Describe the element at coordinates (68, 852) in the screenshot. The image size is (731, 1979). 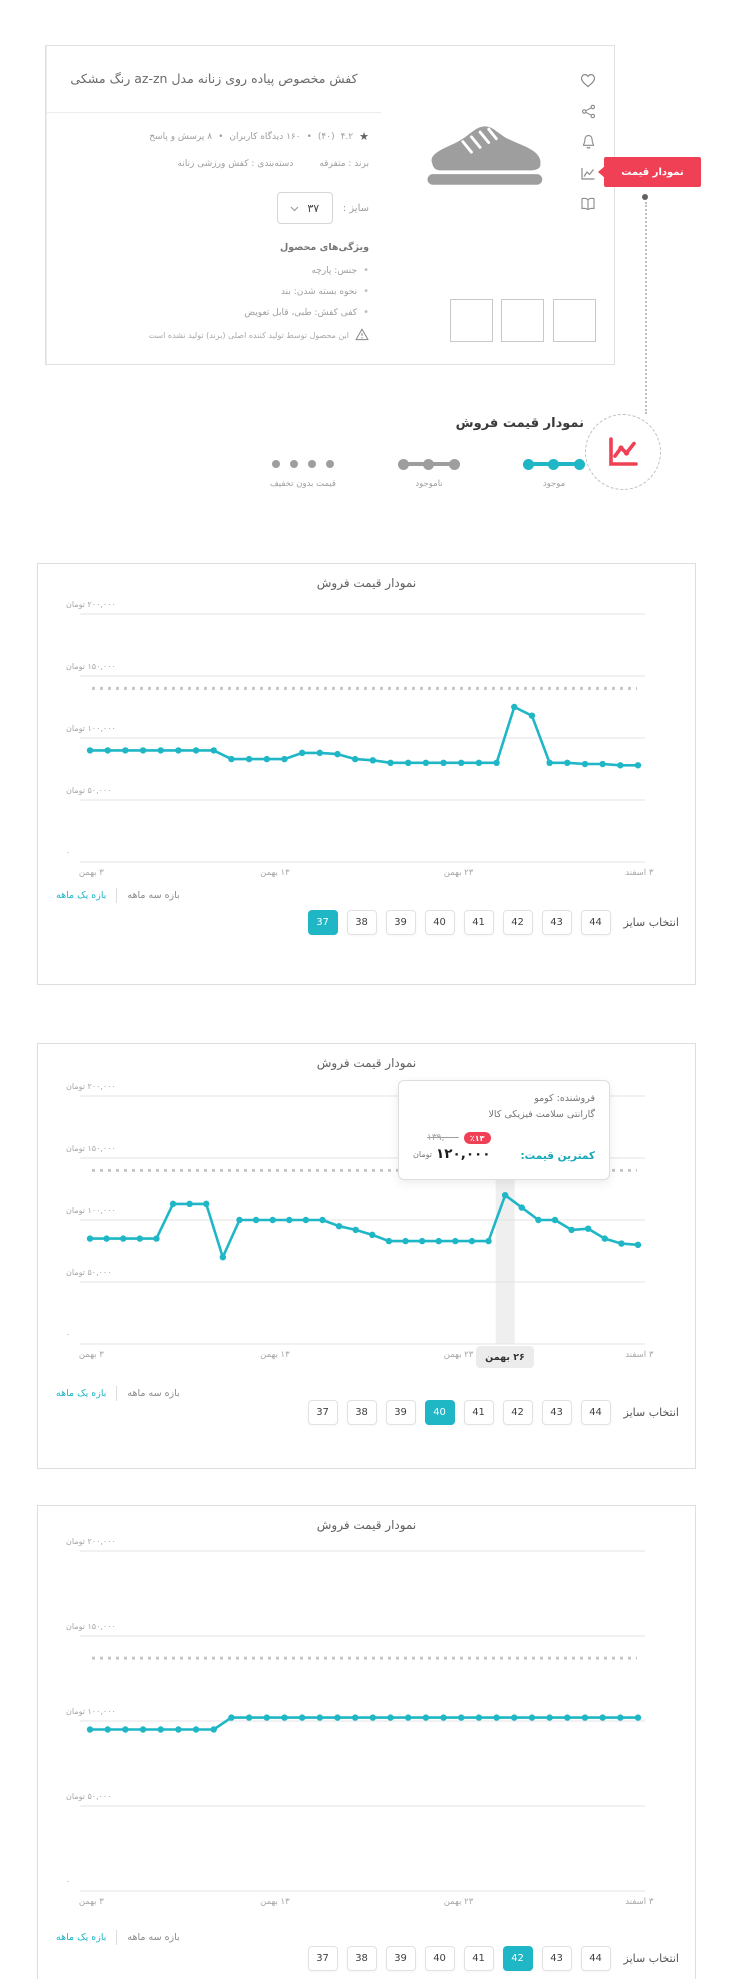
I see `y-axis-label: ۰` at that location.